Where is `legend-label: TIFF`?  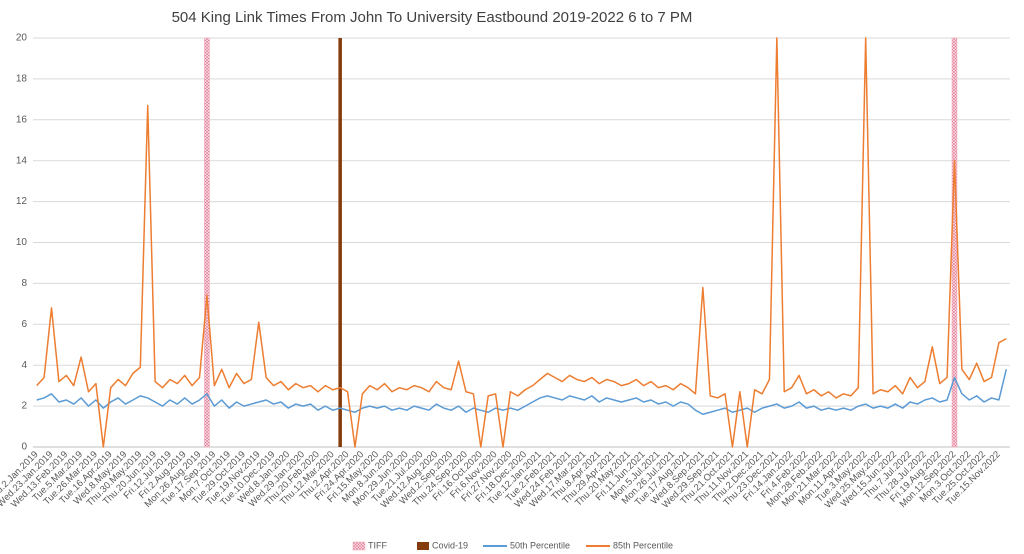
legend-label: TIFF is located at coordinates (377, 545).